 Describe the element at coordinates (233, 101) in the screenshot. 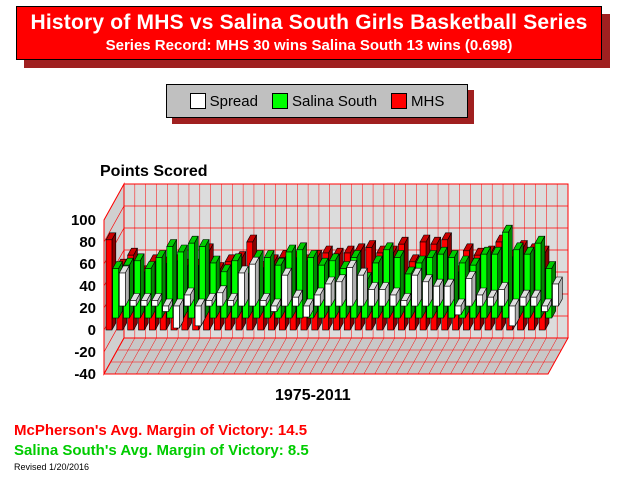

I see `legend-label: Spread` at that location.